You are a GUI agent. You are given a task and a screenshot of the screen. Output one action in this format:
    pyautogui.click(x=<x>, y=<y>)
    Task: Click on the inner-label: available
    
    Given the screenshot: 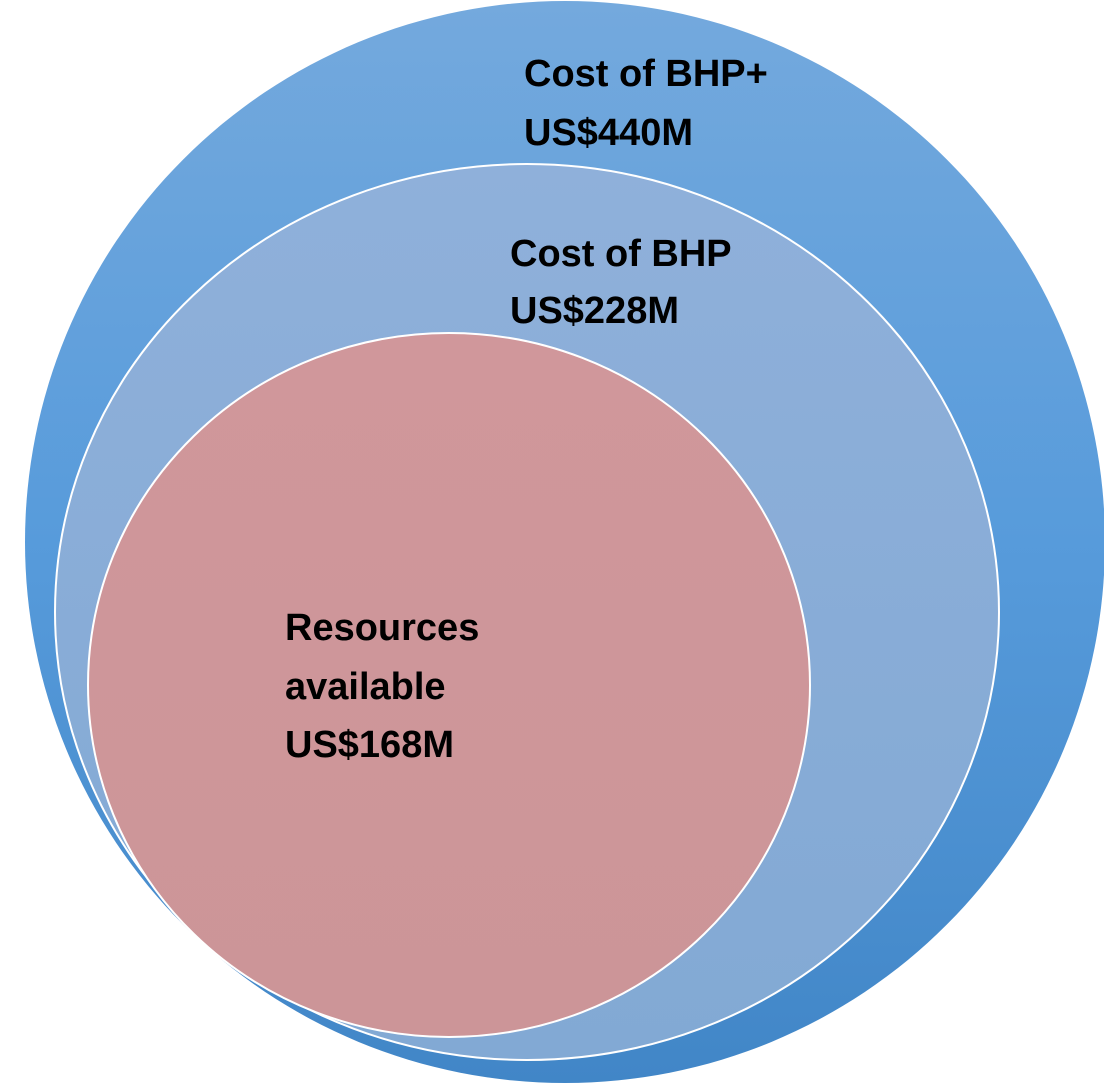 What is the action you would take?
    pyautogui.click(x=365, y=687)
    